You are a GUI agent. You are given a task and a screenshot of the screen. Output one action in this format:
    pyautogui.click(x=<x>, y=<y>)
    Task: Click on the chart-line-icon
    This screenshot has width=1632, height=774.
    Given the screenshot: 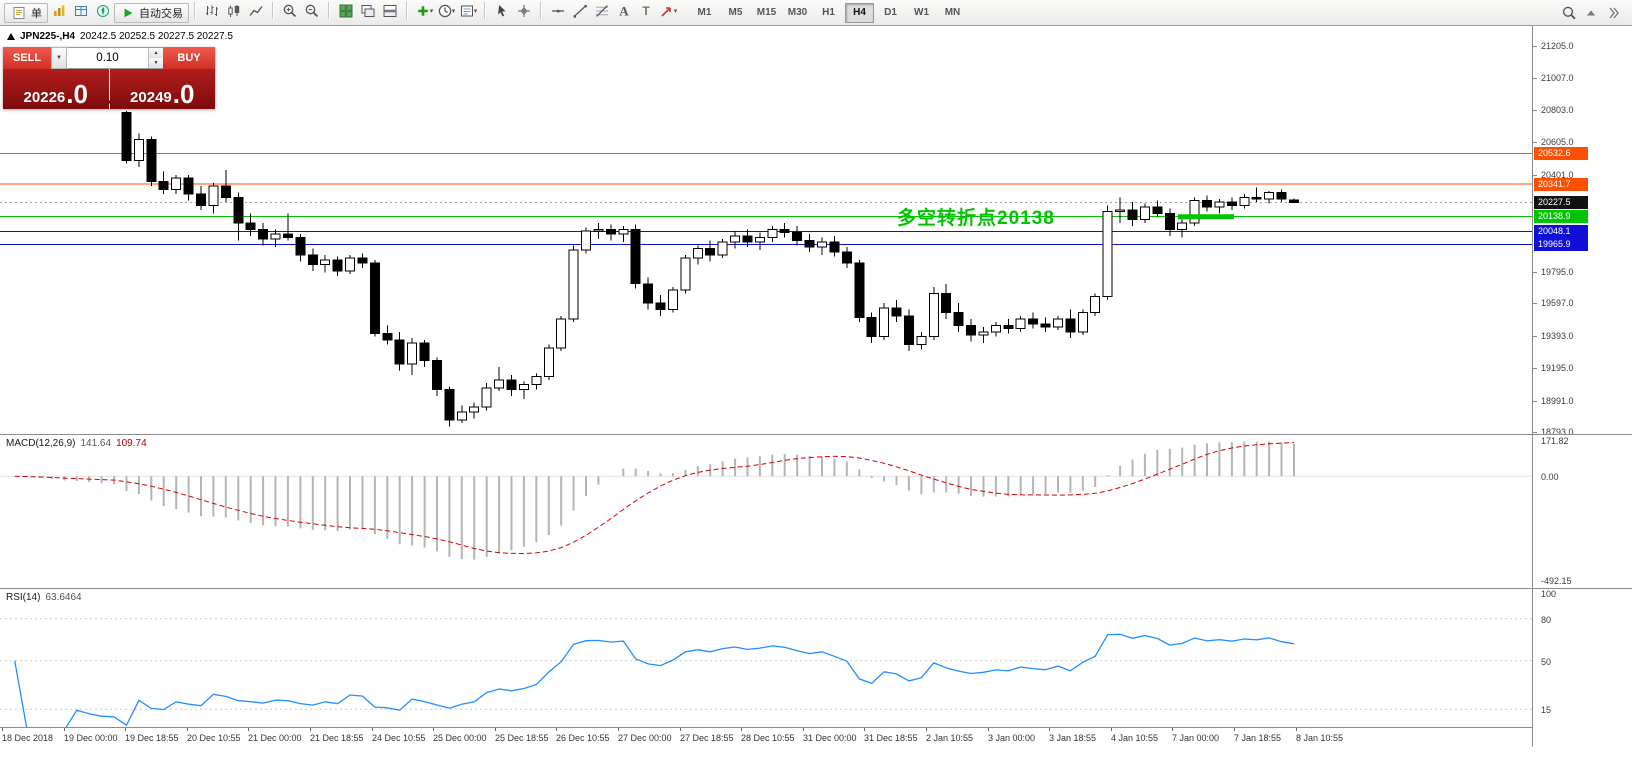 What is the action you would take?
    pyautogui.click(x=256, y=11)
    